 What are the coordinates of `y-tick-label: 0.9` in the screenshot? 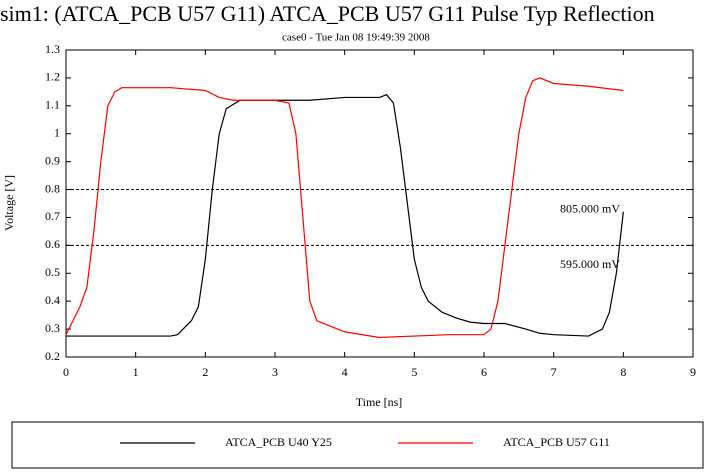 It's located at (52, 160).